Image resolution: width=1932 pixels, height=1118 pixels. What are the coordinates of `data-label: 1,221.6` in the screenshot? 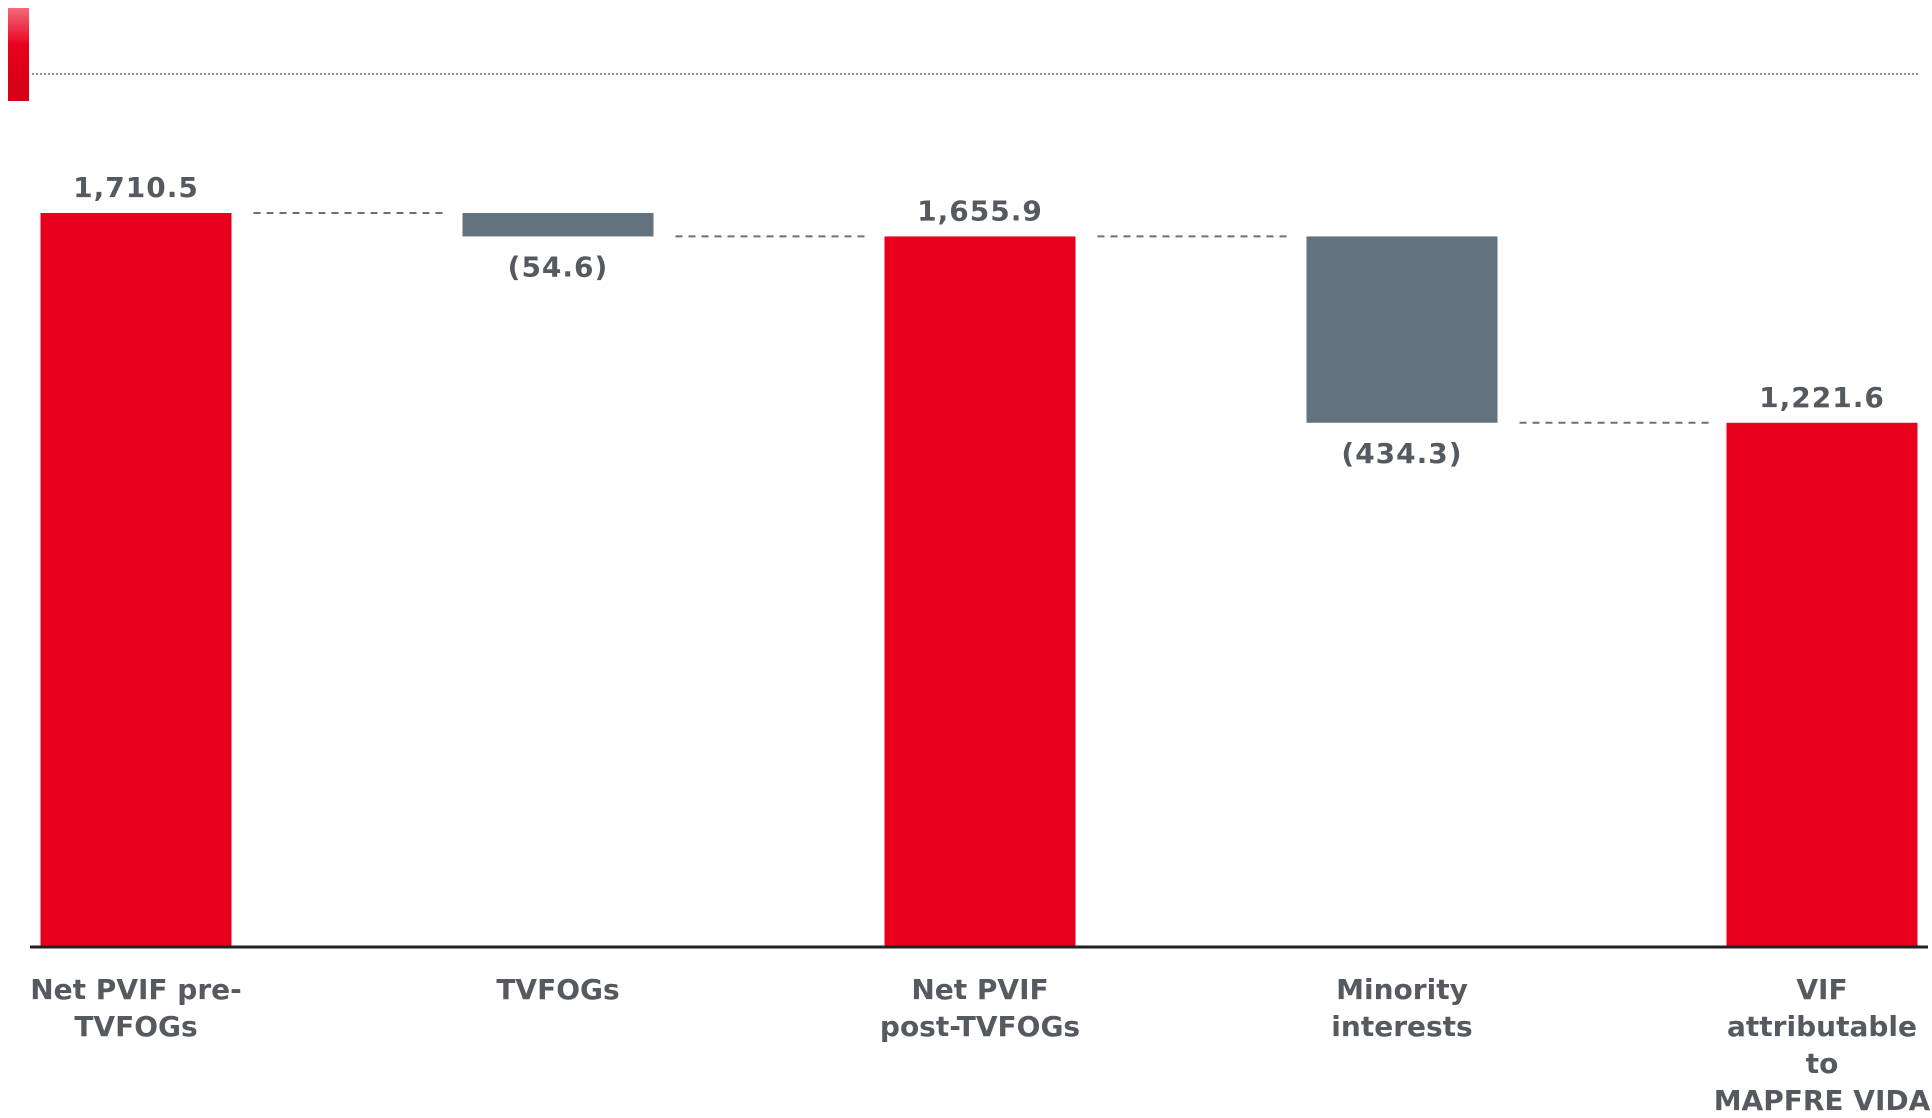 It's located at (1822, 397).